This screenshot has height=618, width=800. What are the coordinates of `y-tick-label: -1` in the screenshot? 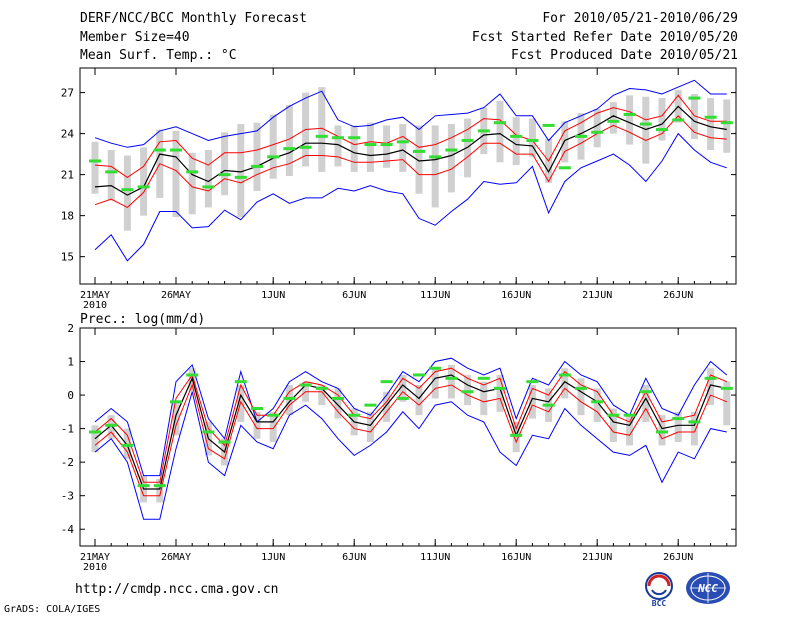 It's located at (67, 429).